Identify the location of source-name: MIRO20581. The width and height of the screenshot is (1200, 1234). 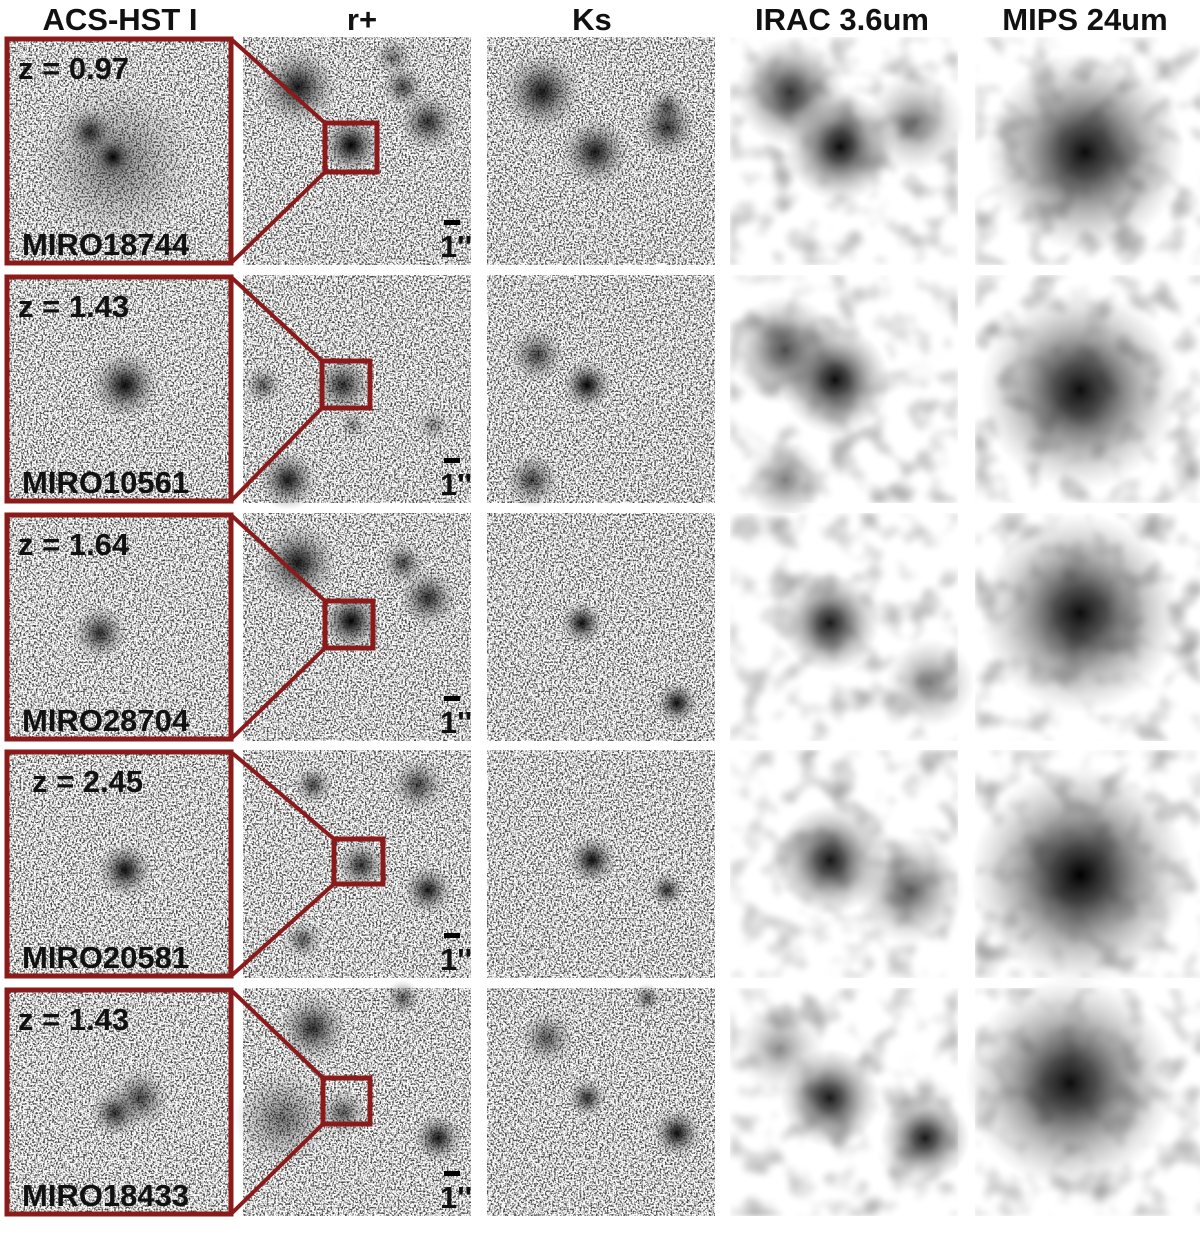
(105, 957).